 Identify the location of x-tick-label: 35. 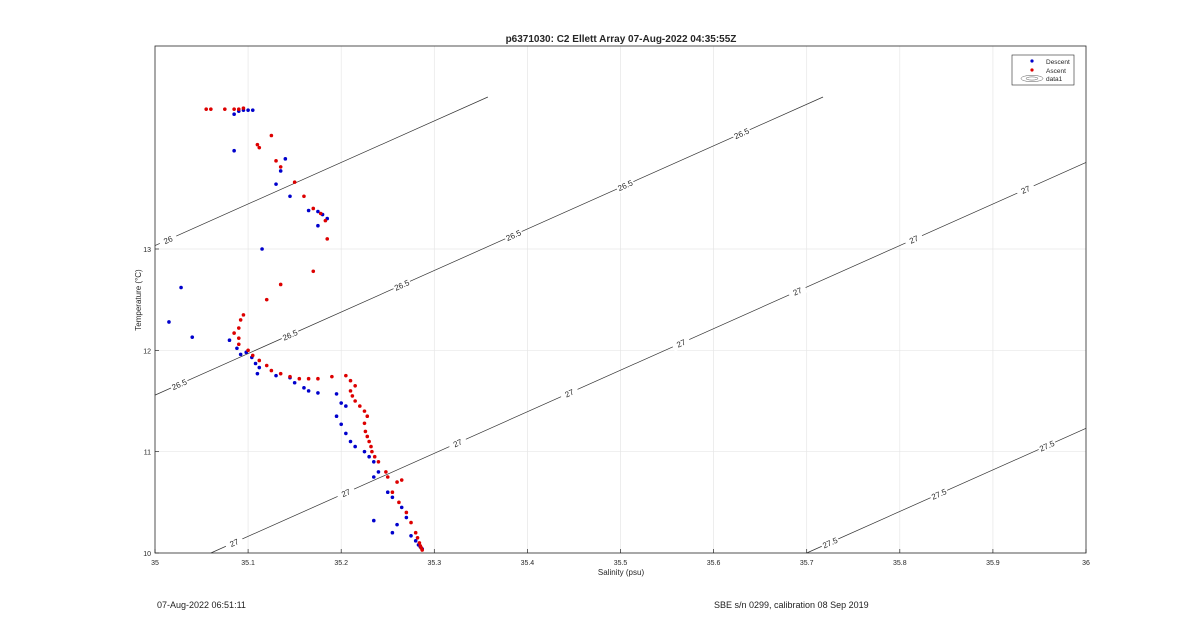
(155, 563).